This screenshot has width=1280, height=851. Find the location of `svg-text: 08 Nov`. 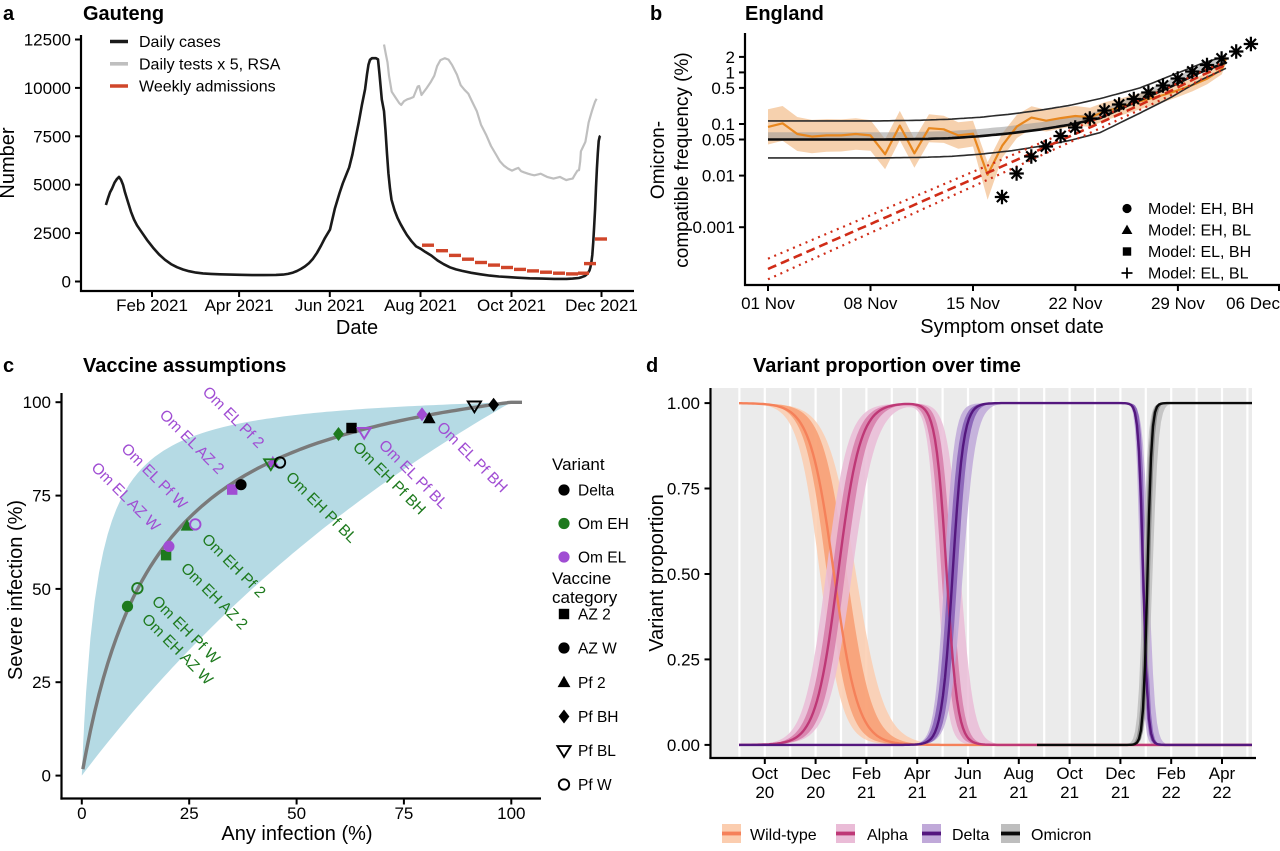

svg-text: 08 Nov is located at coordinates (871, 303).